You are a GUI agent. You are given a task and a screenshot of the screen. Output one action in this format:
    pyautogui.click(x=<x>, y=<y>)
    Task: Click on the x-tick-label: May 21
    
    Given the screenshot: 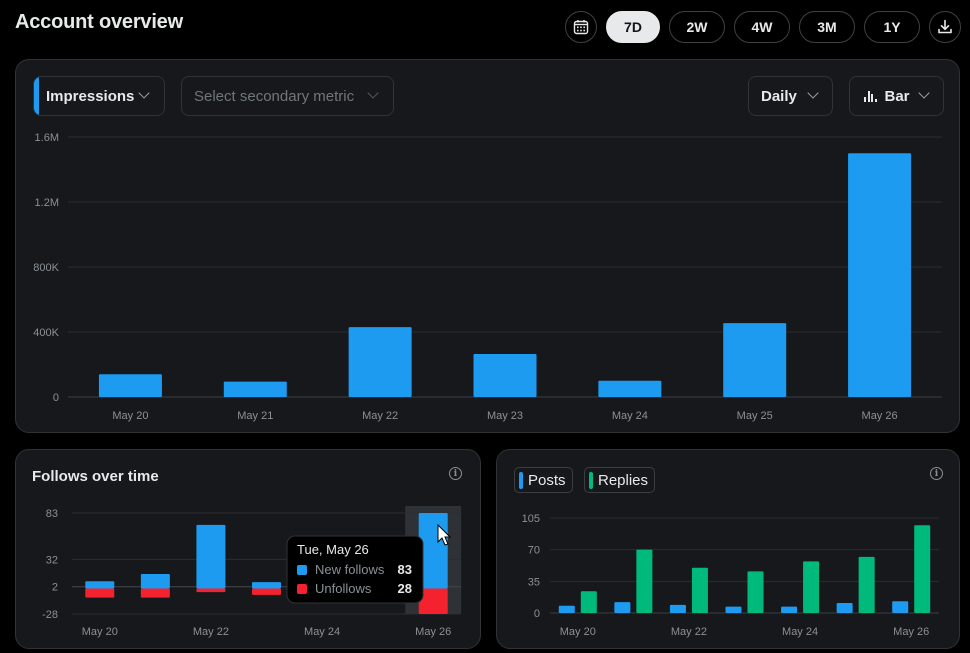 What is the action you would take?
    pyautogui.click(x=255, y=416)
    